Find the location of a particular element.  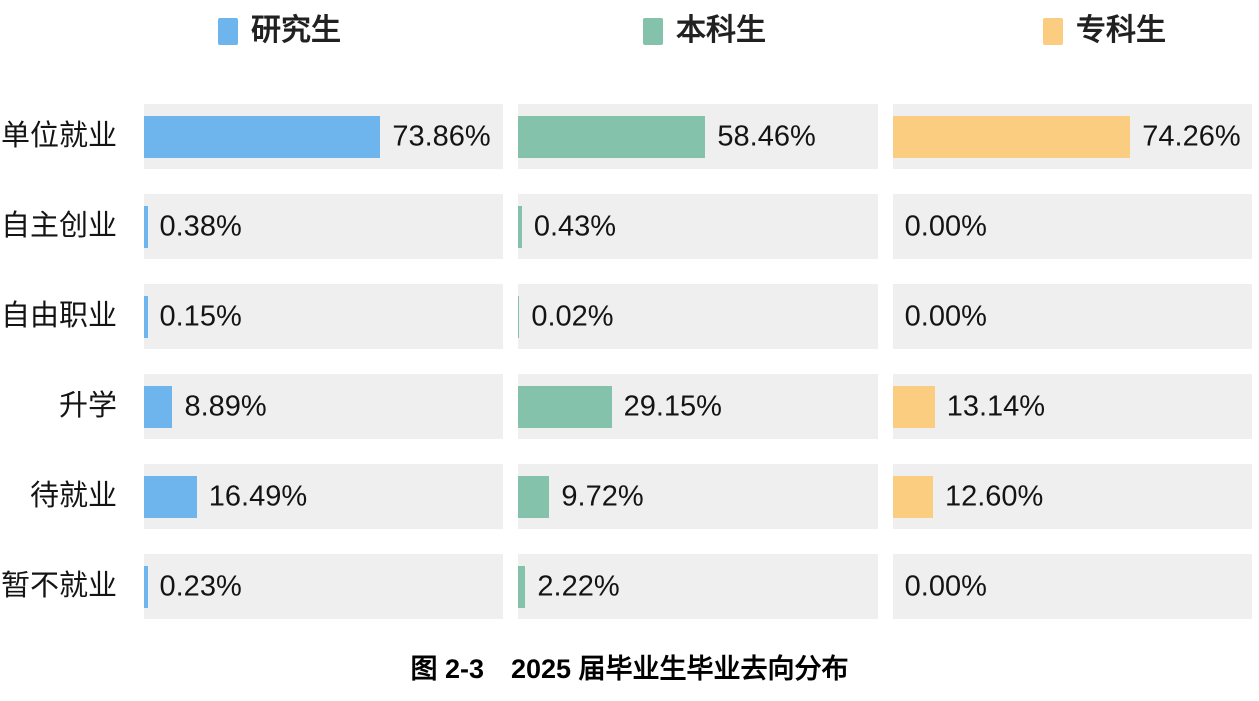

chart-row: 自由职业 0.15% 0.02% 0.00% is located at coordinates (626, 316).